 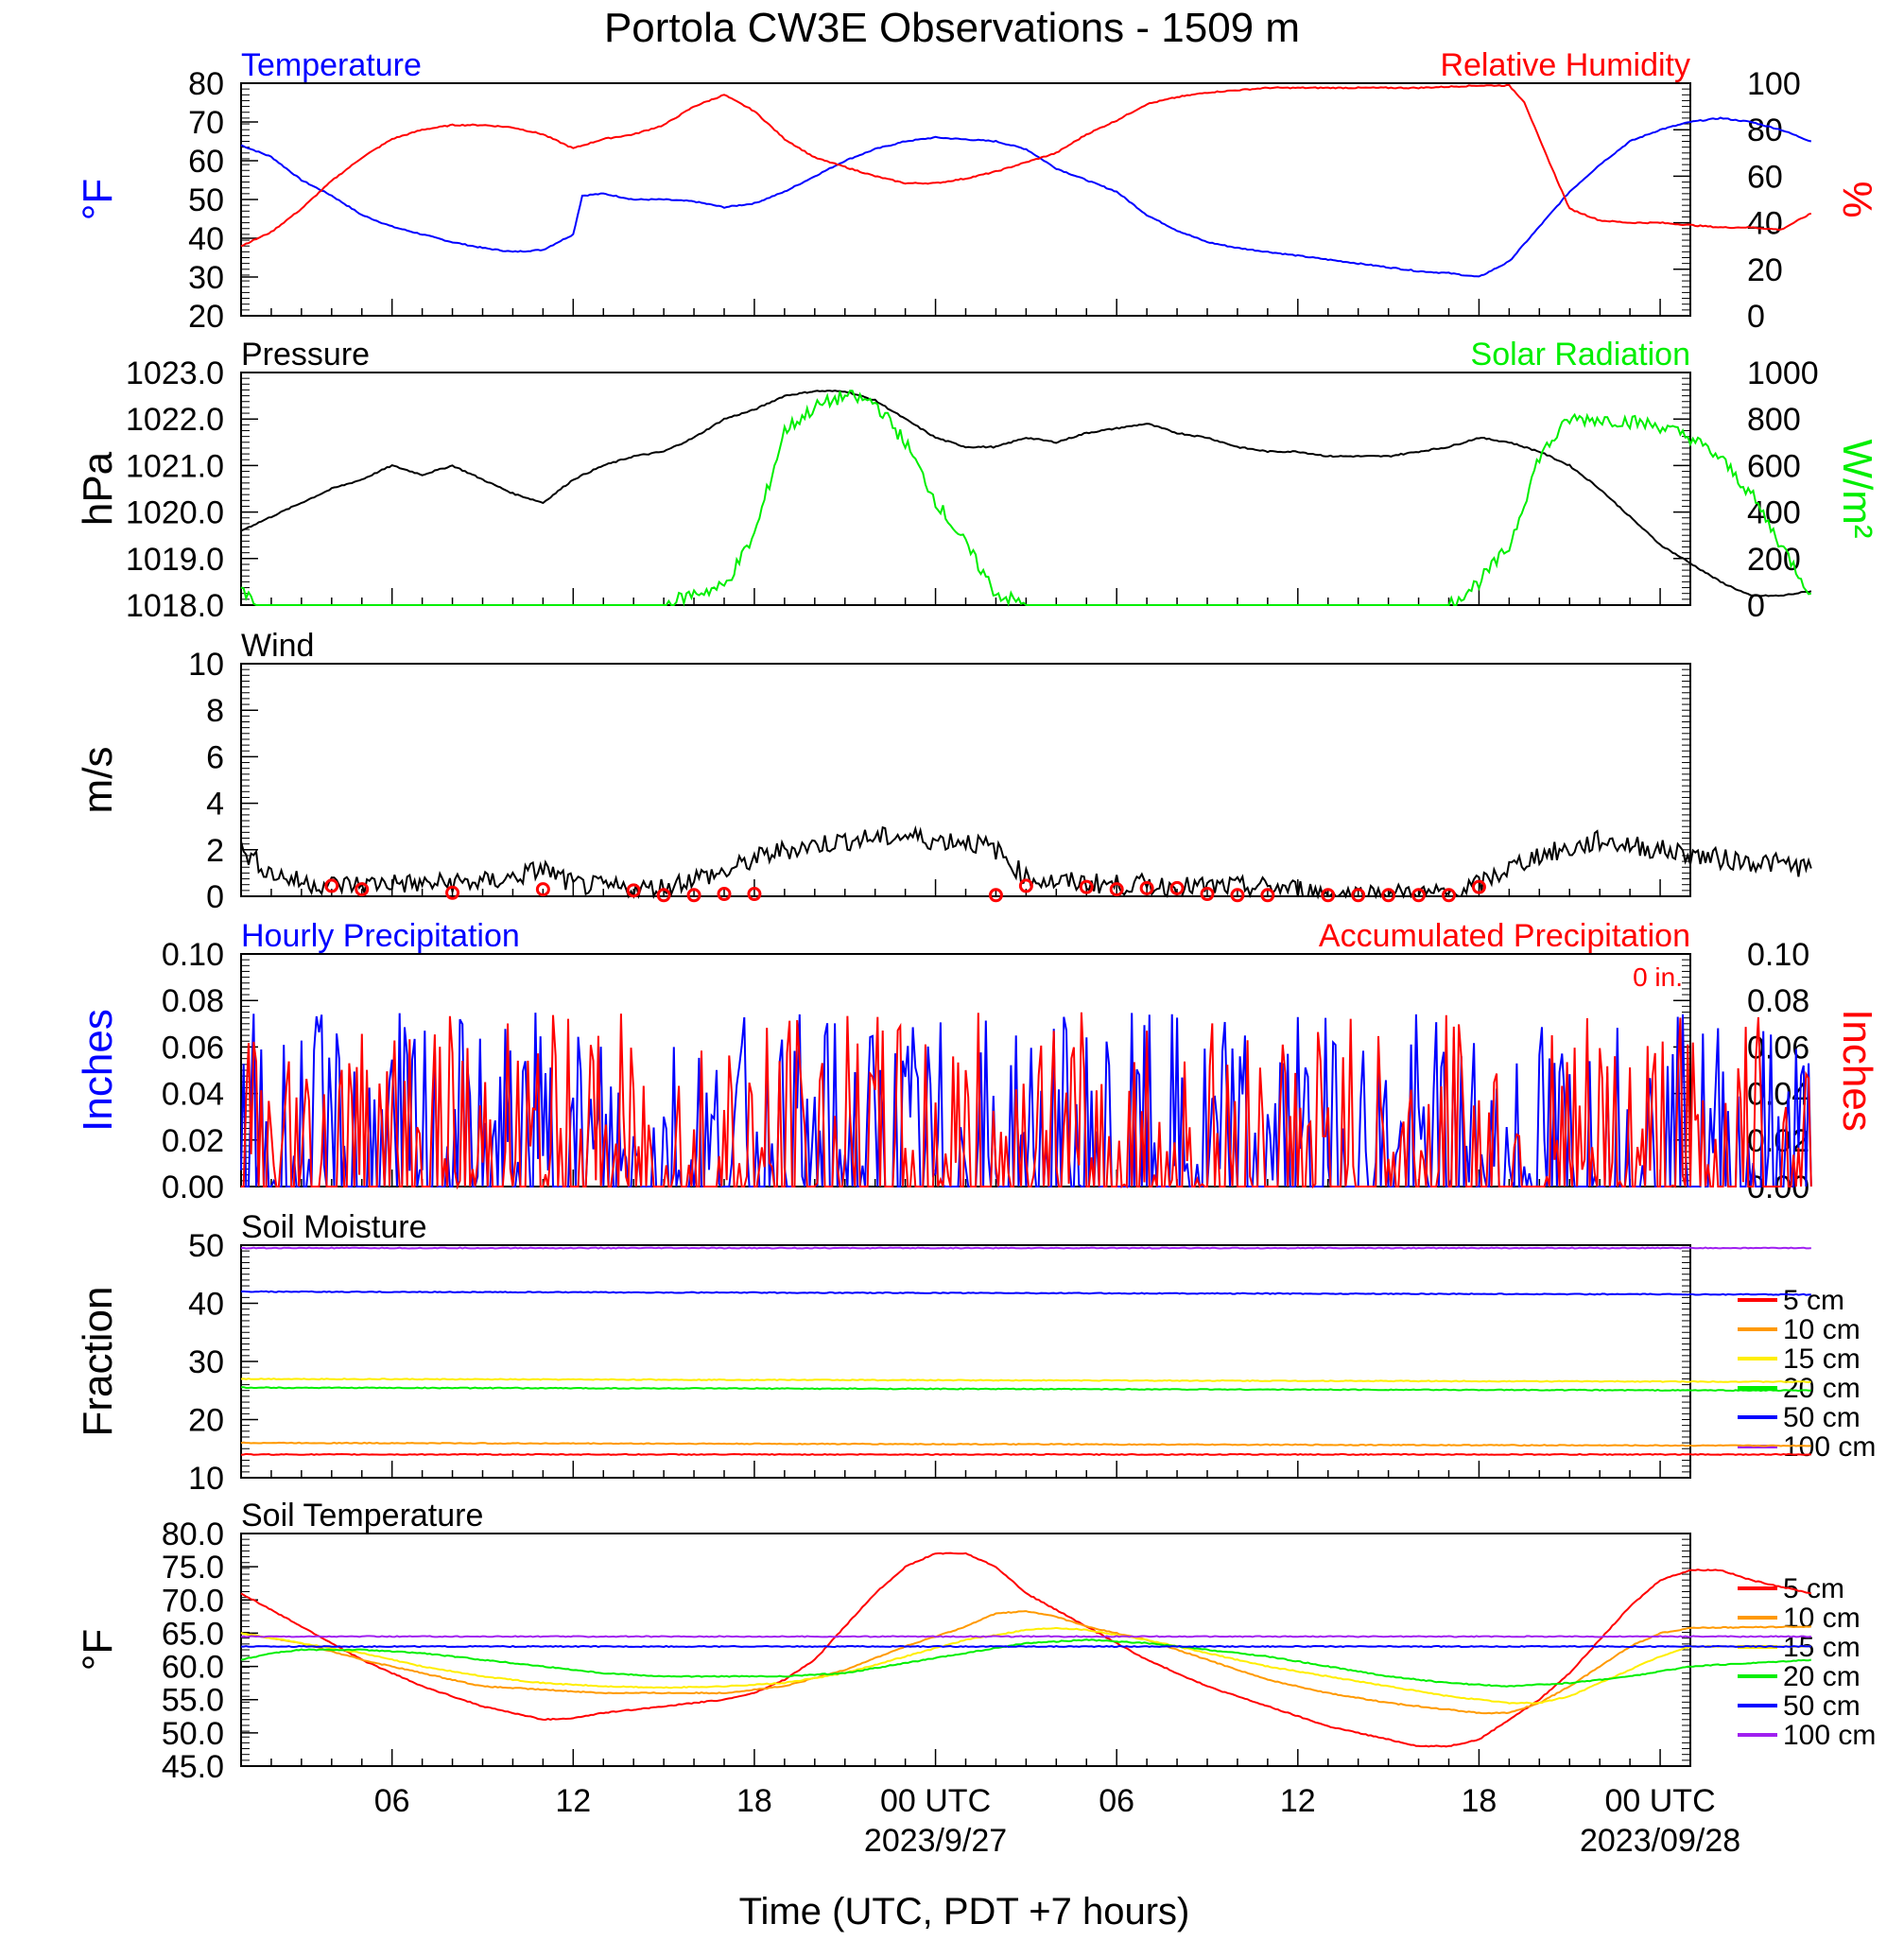 I want to click on y-tick-label: 55.0, so click(x=193, y=1701).